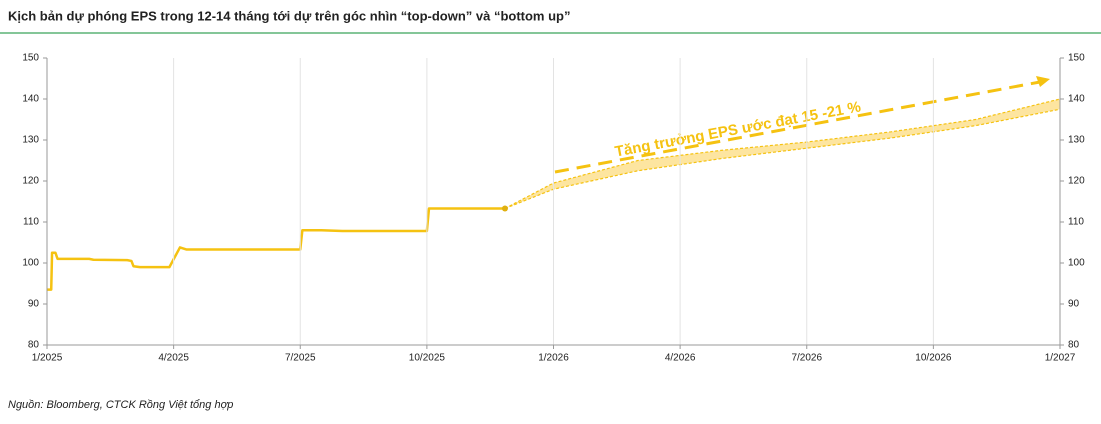  Describe the element at coordinates (47, 358) in the screenshot. I see `x-tick-label: 1/2025` at that location.